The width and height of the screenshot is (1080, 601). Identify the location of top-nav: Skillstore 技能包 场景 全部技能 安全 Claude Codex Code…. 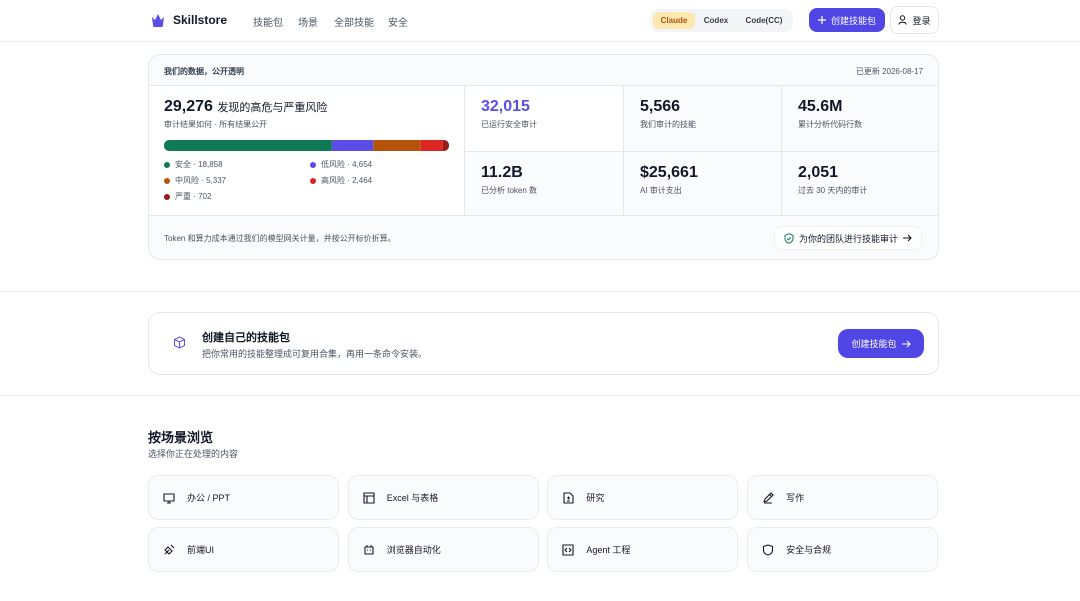
(540, 21).